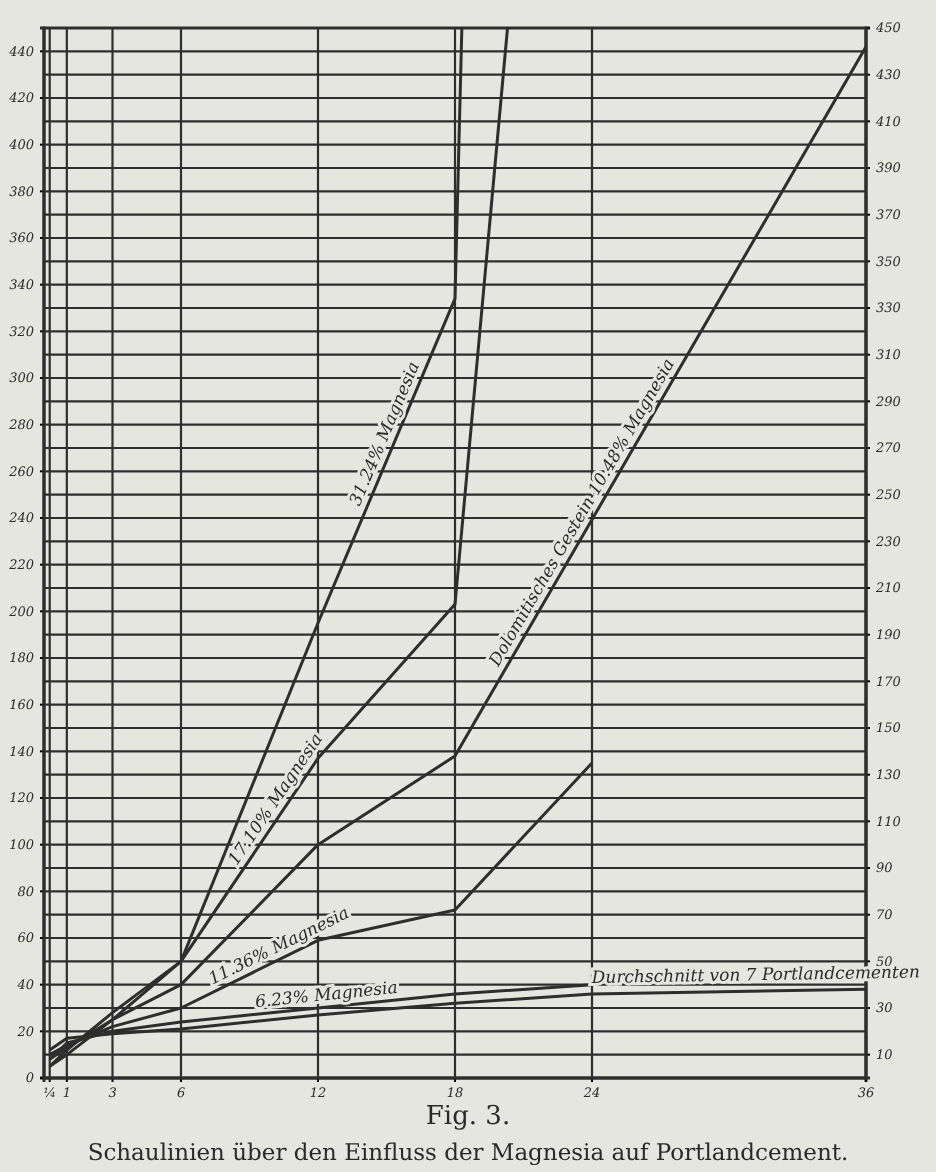 This screenshot has height=1172, width=936. What do you see at coordinates (468, 1117) in the screenshot?
I see `text: Fig. 3.` at bounding box center [468, 1117].